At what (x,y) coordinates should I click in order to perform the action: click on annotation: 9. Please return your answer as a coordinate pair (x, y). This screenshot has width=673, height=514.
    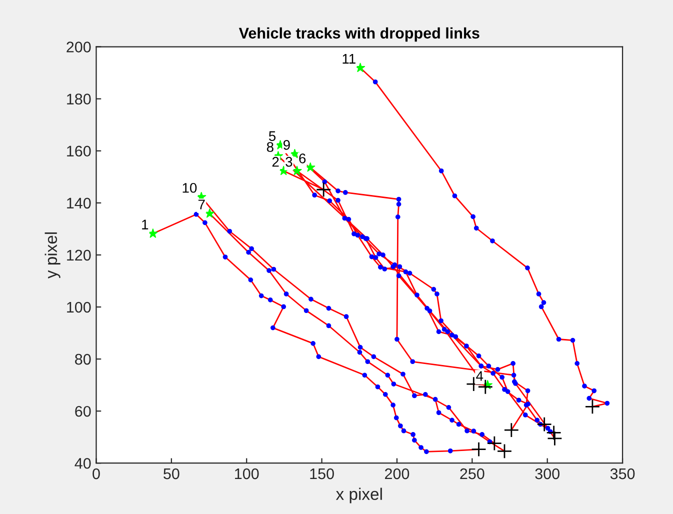
    Looking at the image, I should click on (286, 145).